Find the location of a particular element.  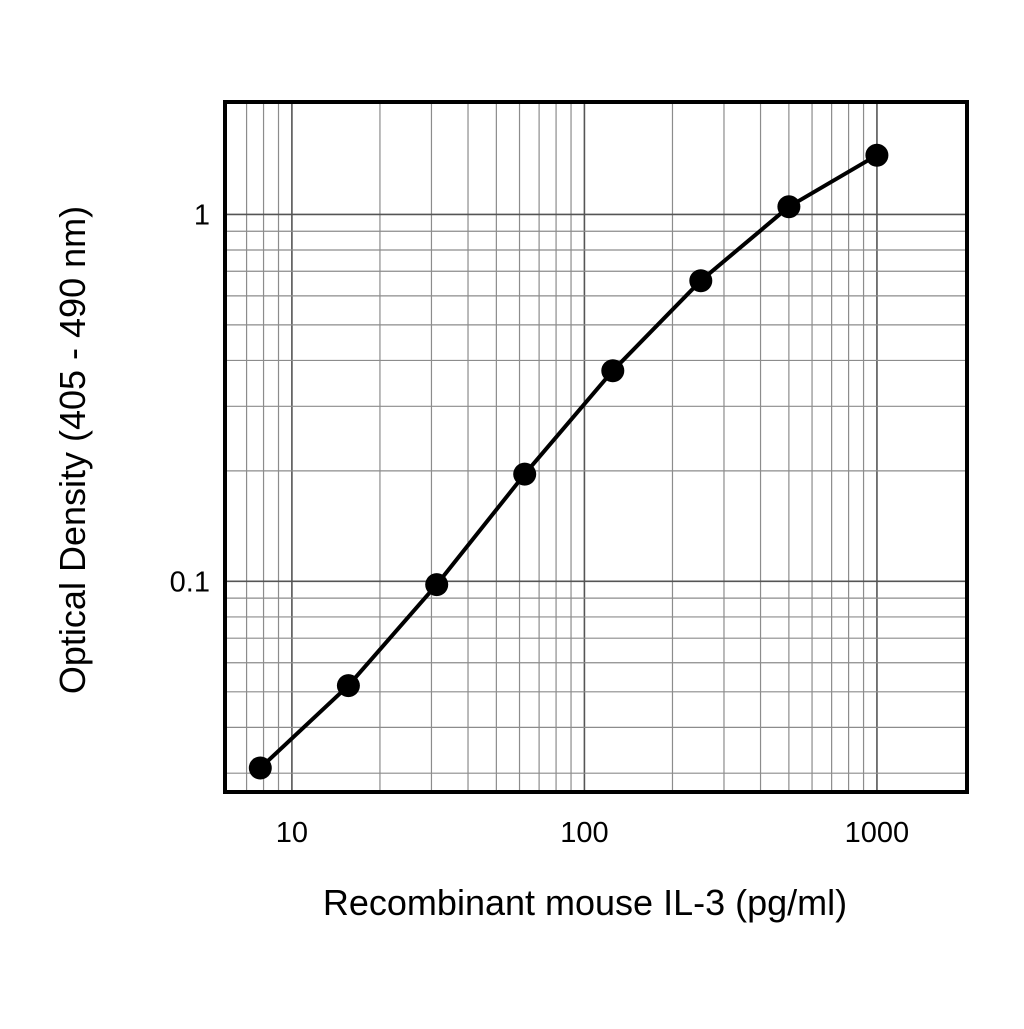

x-axis-label: Recombinant mouse IL-3 (pg/ml) is located at coordinates (585, 902).